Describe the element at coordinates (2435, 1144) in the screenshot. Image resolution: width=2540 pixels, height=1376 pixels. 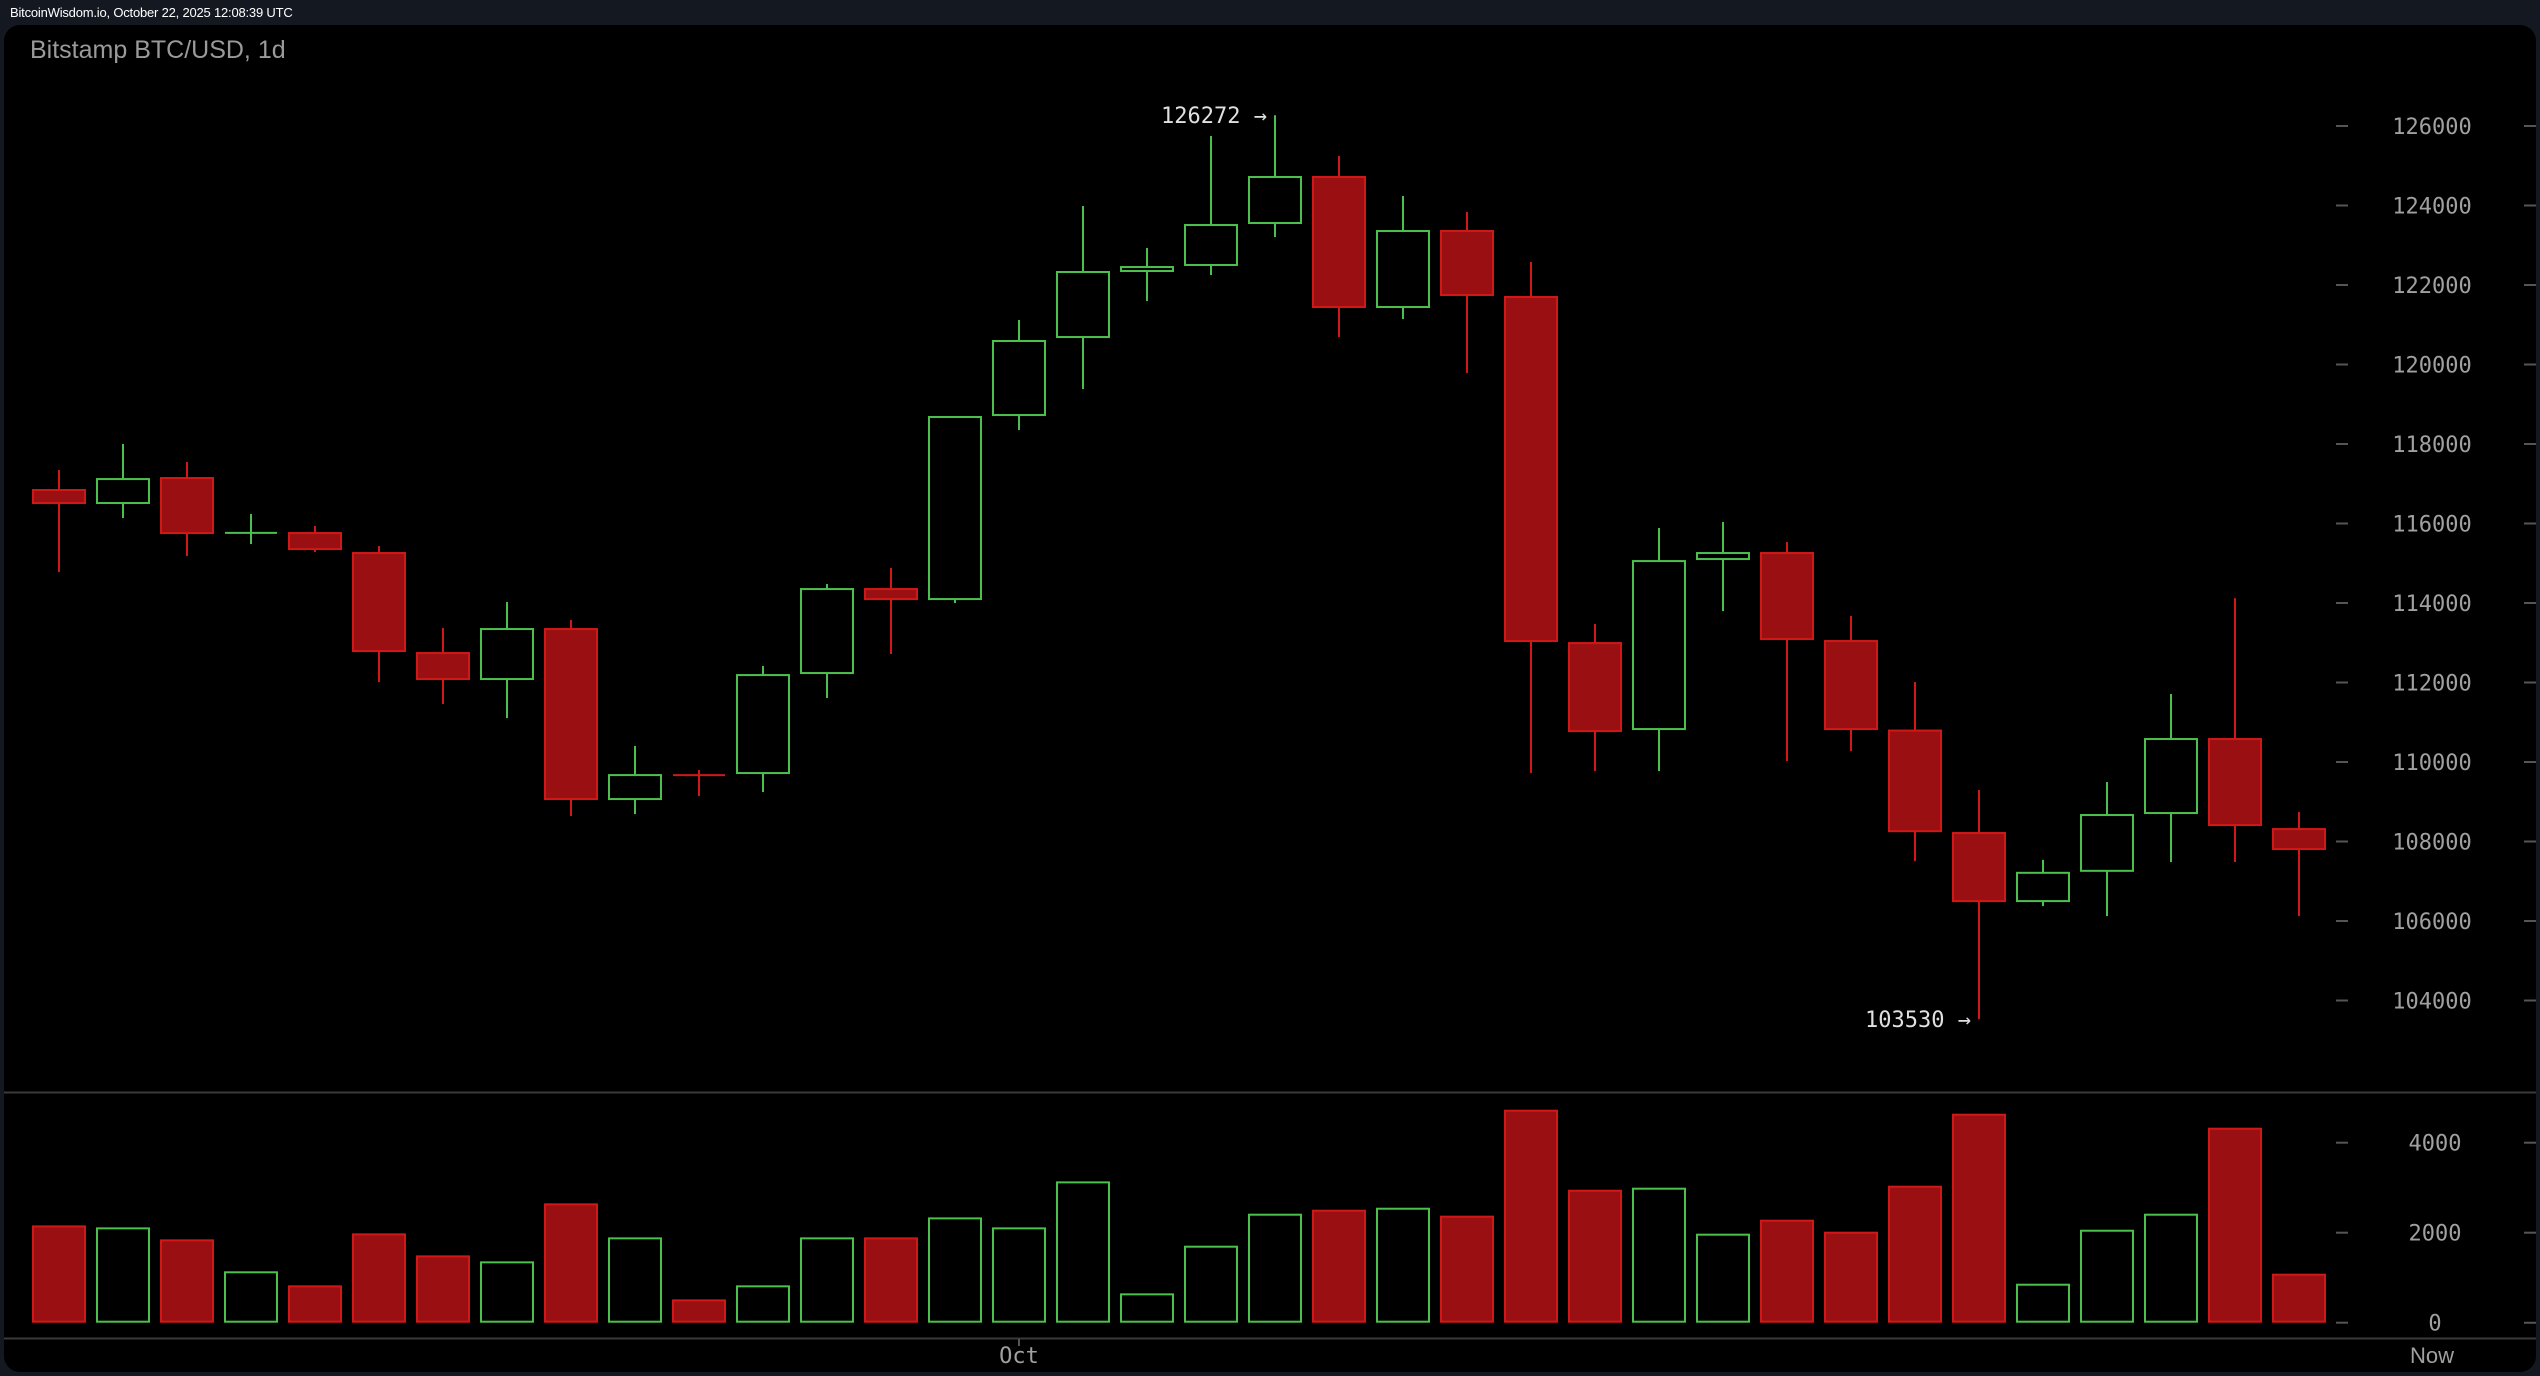
I see `svg-text: 4000` at that location.